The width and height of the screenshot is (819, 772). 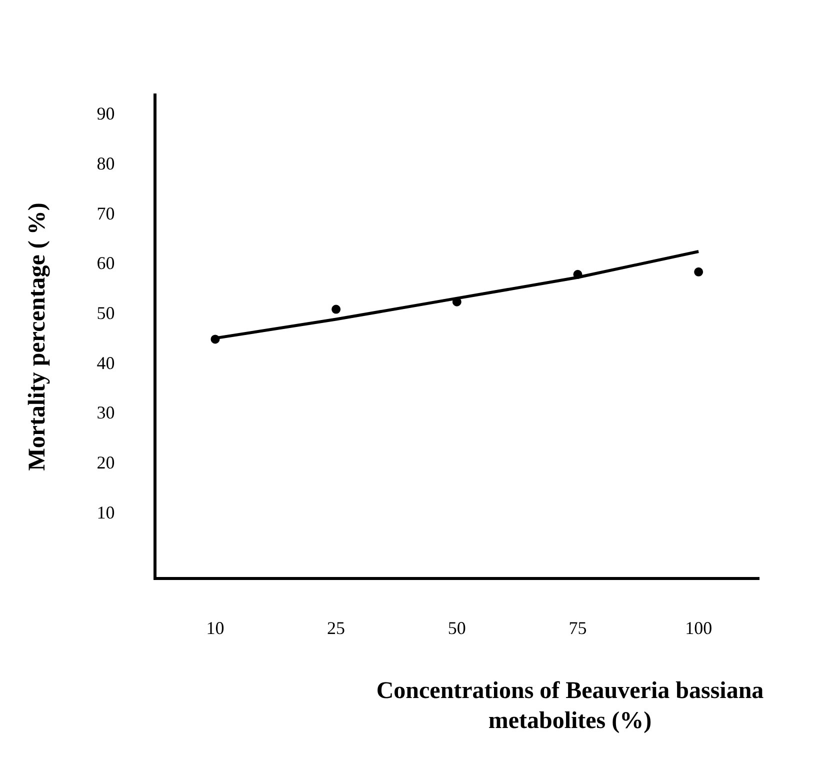 I want to click on y-tick-label: 10, so click(x=105, y=512).